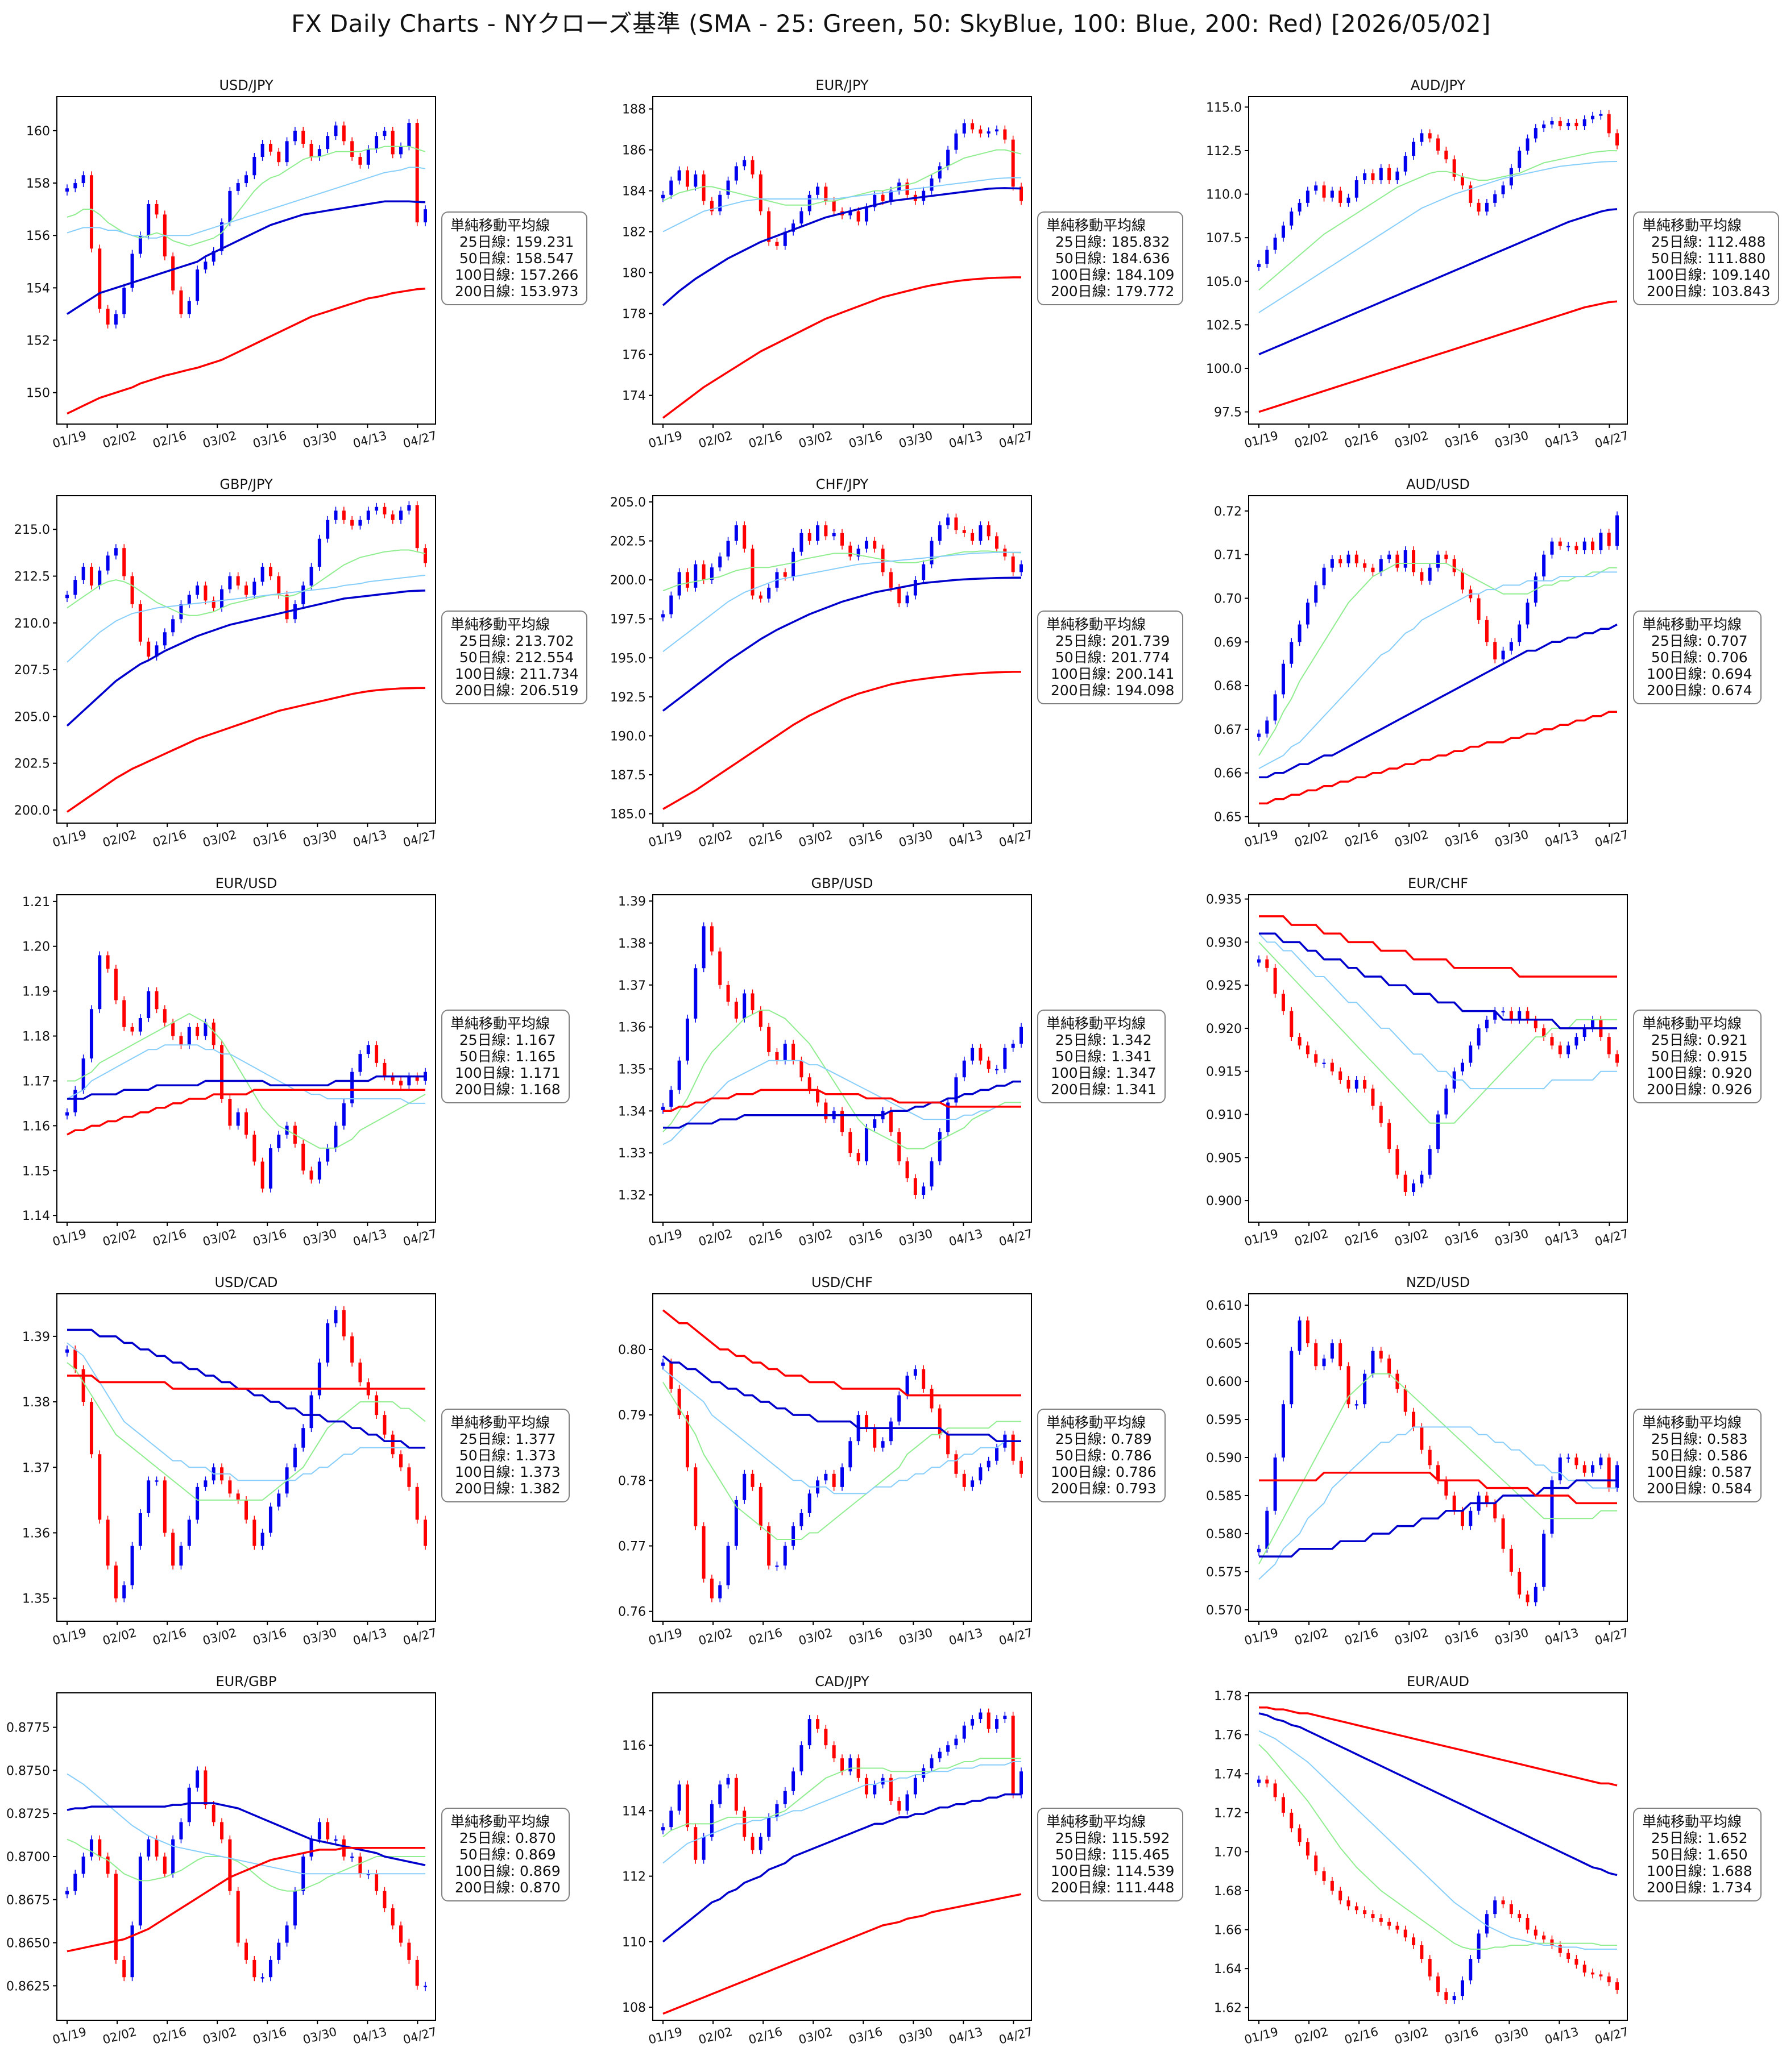 The image size is (1782, 2072). Describe the element at coordinates (1110, 690) in the screenshot. I see `ma-value-sma200: 200日線: 194.098` at that location.